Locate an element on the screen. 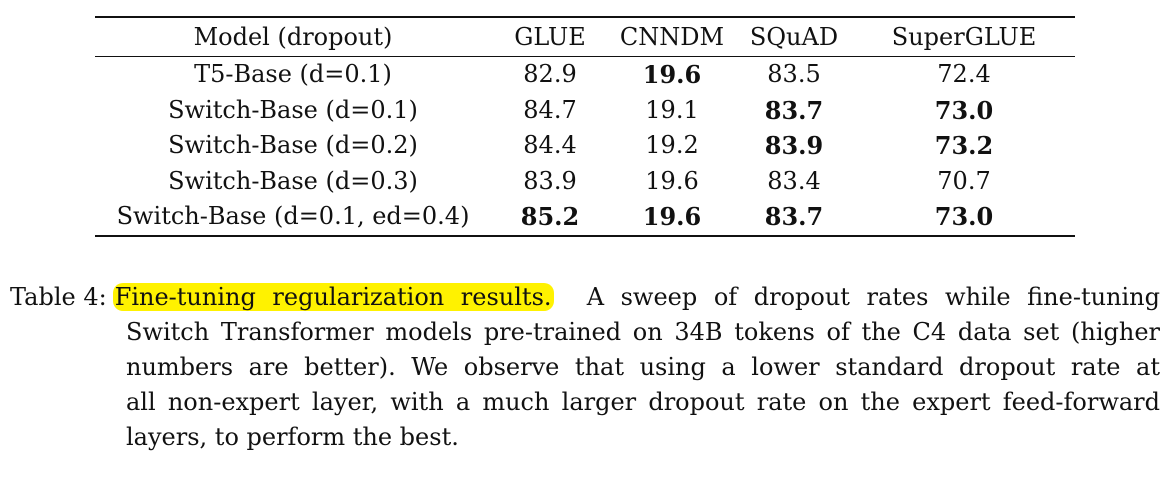 The image size is (1169, 485). cell-cnndm: 19.1 is located at coordinates (672, 109).